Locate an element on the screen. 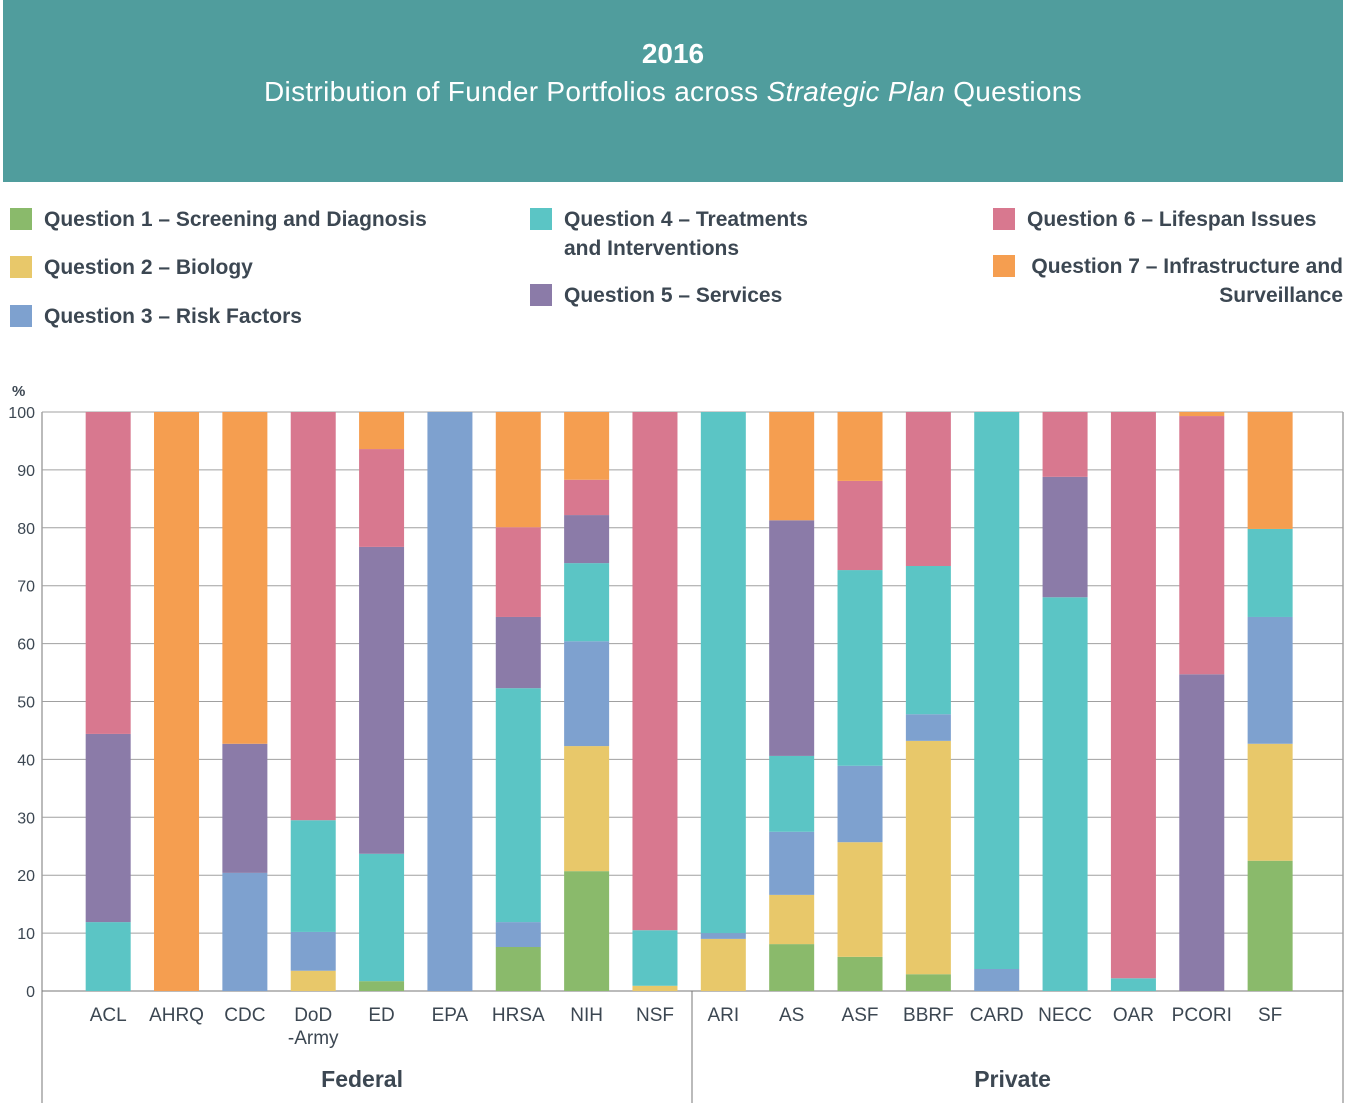 The height and width of the screenshot is (1103, 1345). x-tick-label: CDC is located at coordinates (244, 1015).